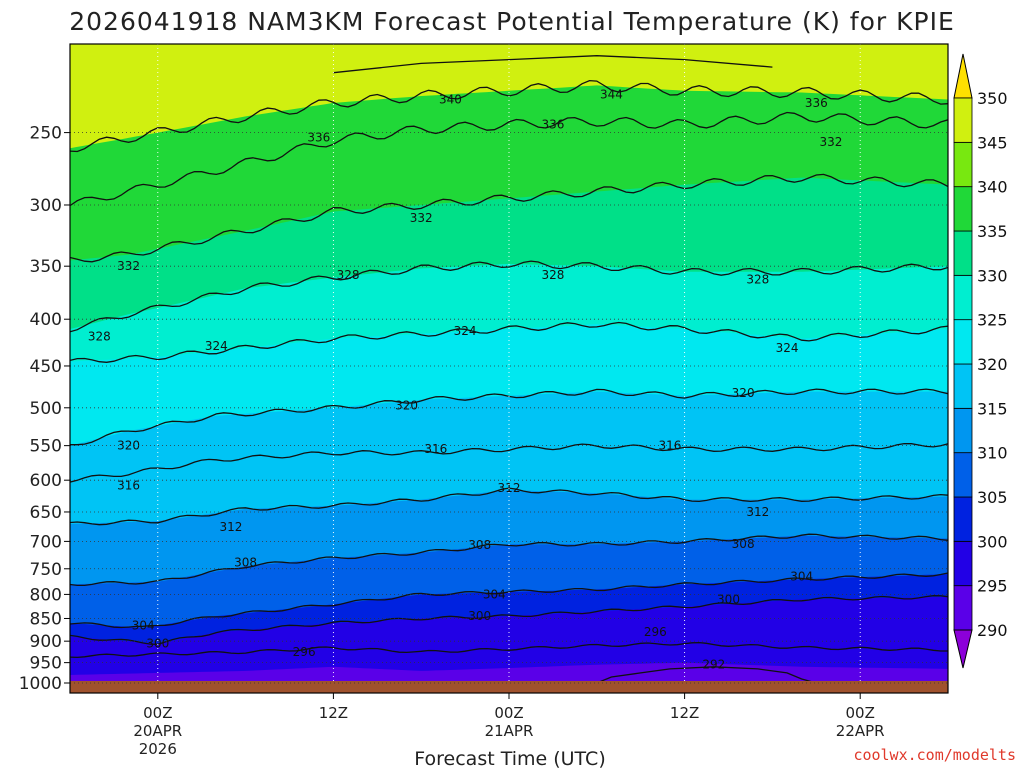  What do you see at coordinates (46, 320) in the screenshot?
I see `y-tick-label: 400` at bounding box center [46, 320].